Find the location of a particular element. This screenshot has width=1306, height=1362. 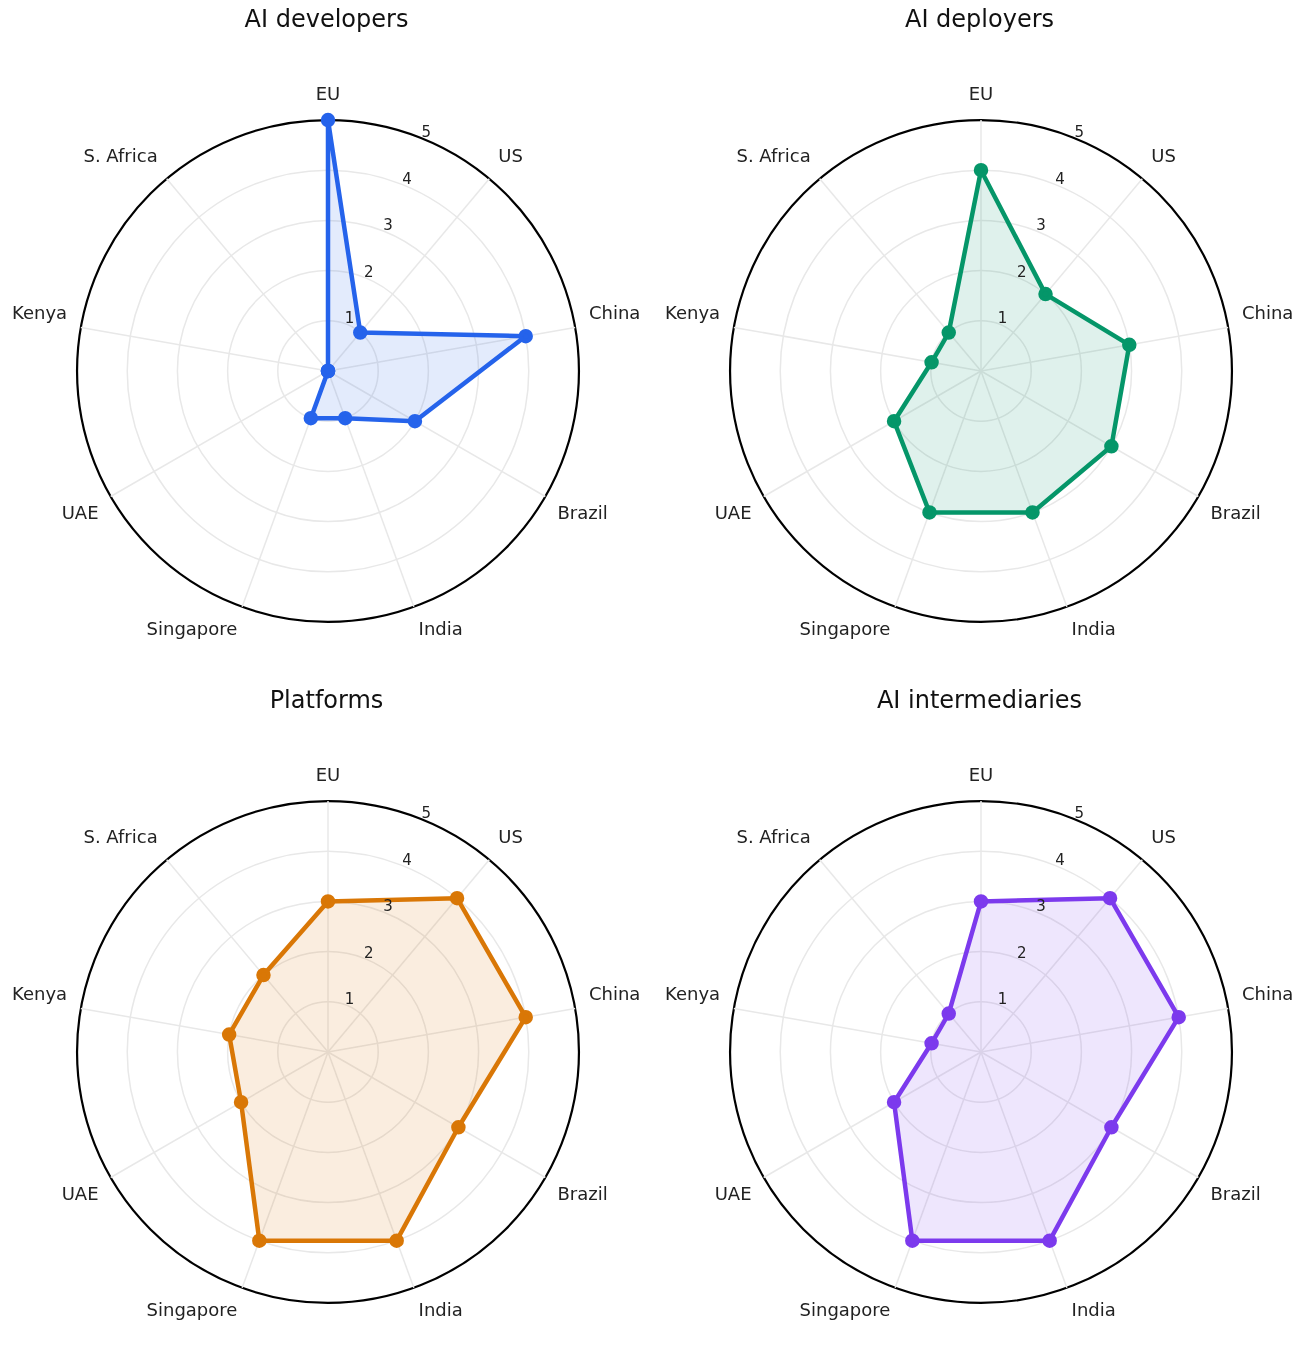

chart-title: AI intermediaries is located at coordinates (979, 699).